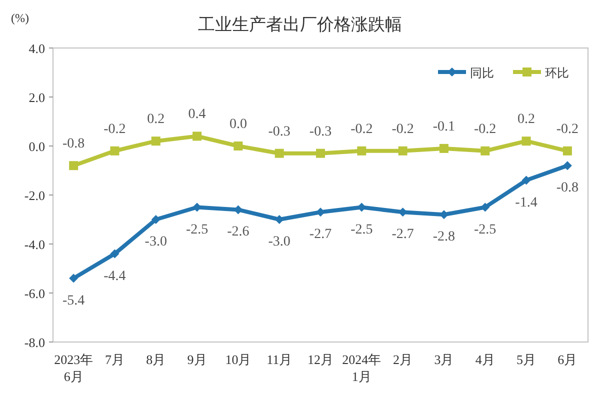  What do you see at coordinates (156, 359) in the screenshot?
I see `x-tick-label: 8月` at bounding box center [156, 359].